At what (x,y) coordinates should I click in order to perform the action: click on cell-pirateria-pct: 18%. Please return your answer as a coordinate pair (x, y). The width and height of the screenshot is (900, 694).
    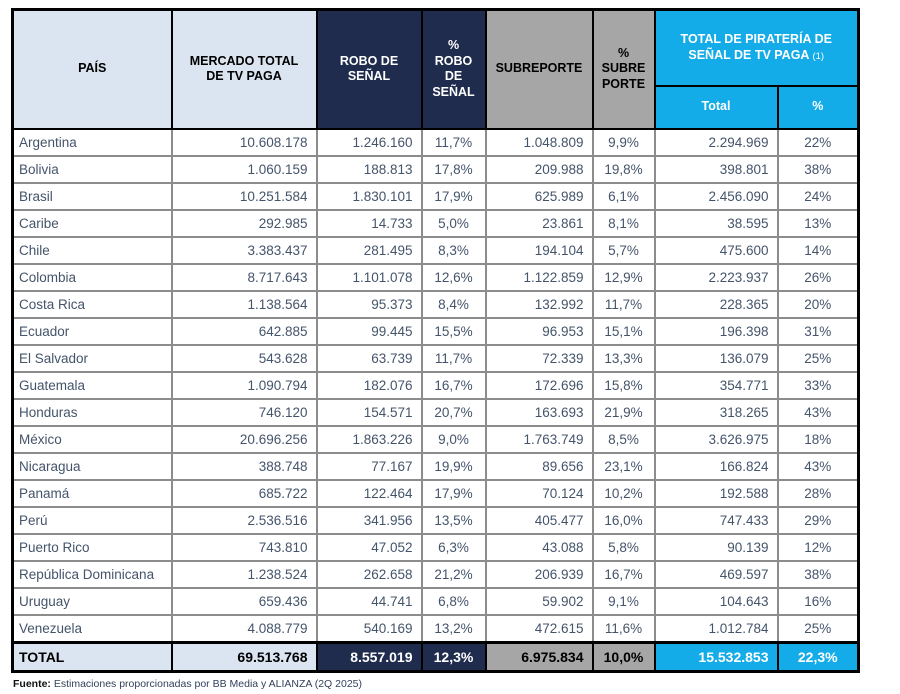
    Looking at the image, I should click on (818, 439).